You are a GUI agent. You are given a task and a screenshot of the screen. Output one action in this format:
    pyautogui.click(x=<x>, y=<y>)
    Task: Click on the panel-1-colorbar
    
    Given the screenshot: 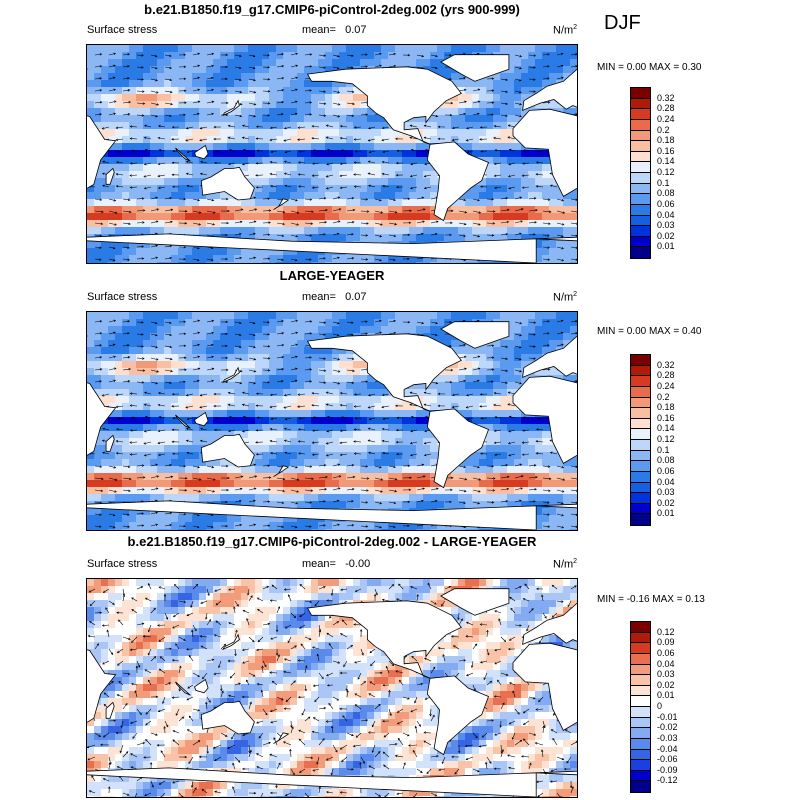 What is the action you would take?
    pyautogui.click(x=640, y=173)
    